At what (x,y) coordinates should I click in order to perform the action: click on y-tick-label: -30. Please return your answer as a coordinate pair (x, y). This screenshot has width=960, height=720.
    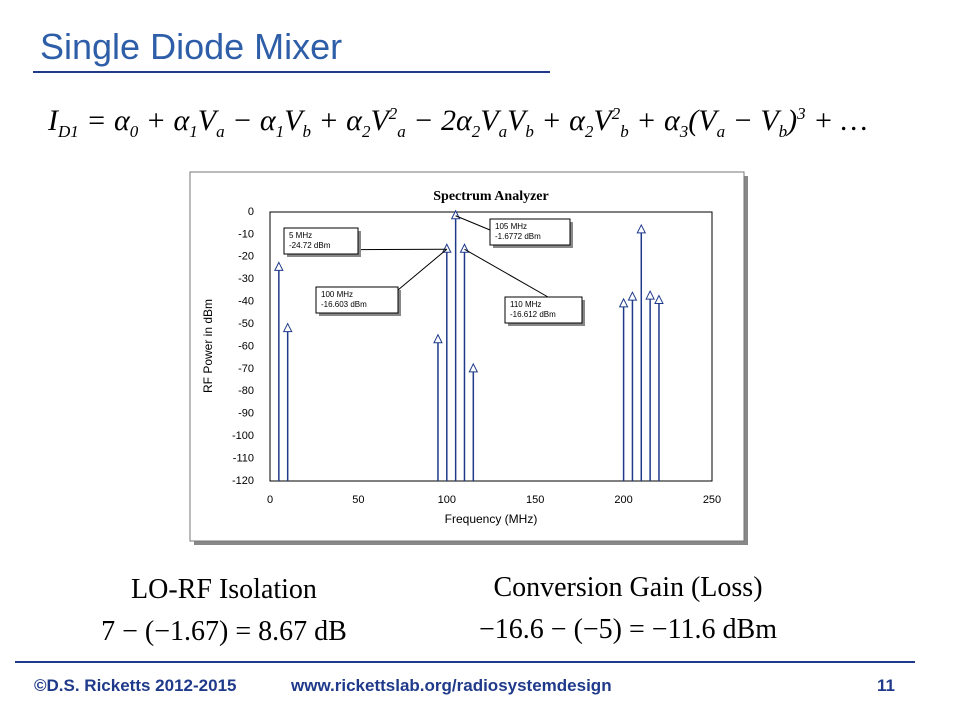
    Looking at the image, I should click on (246, 279).